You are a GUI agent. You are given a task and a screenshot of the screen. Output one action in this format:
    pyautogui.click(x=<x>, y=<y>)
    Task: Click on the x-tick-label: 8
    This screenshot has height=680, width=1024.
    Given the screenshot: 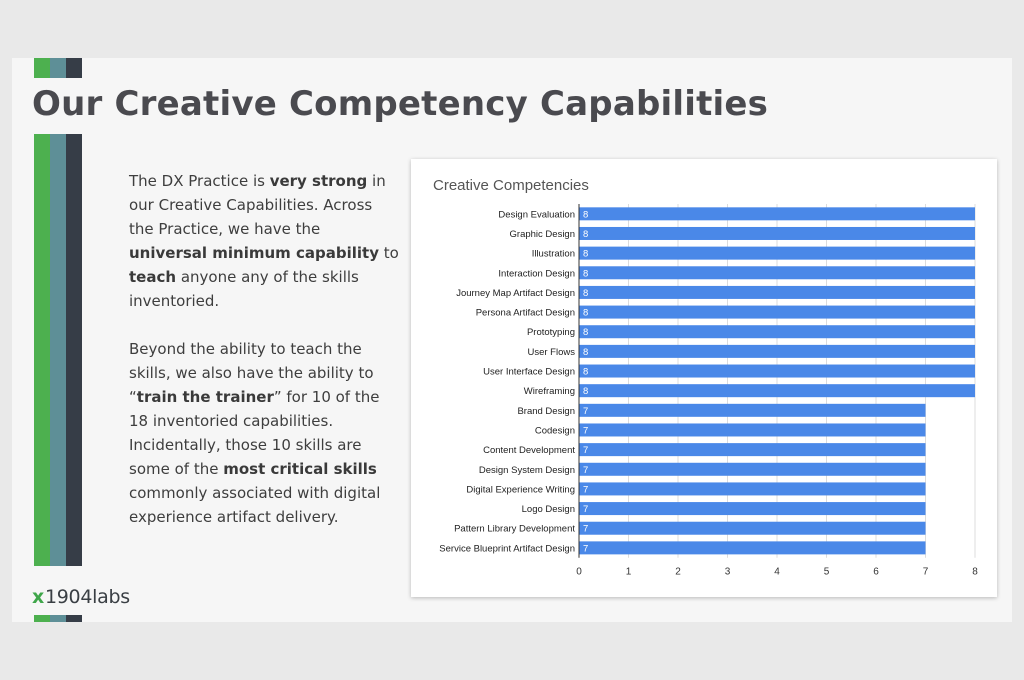 What is the action you would take?
    pyautogui.click(x=975, y=572)
    